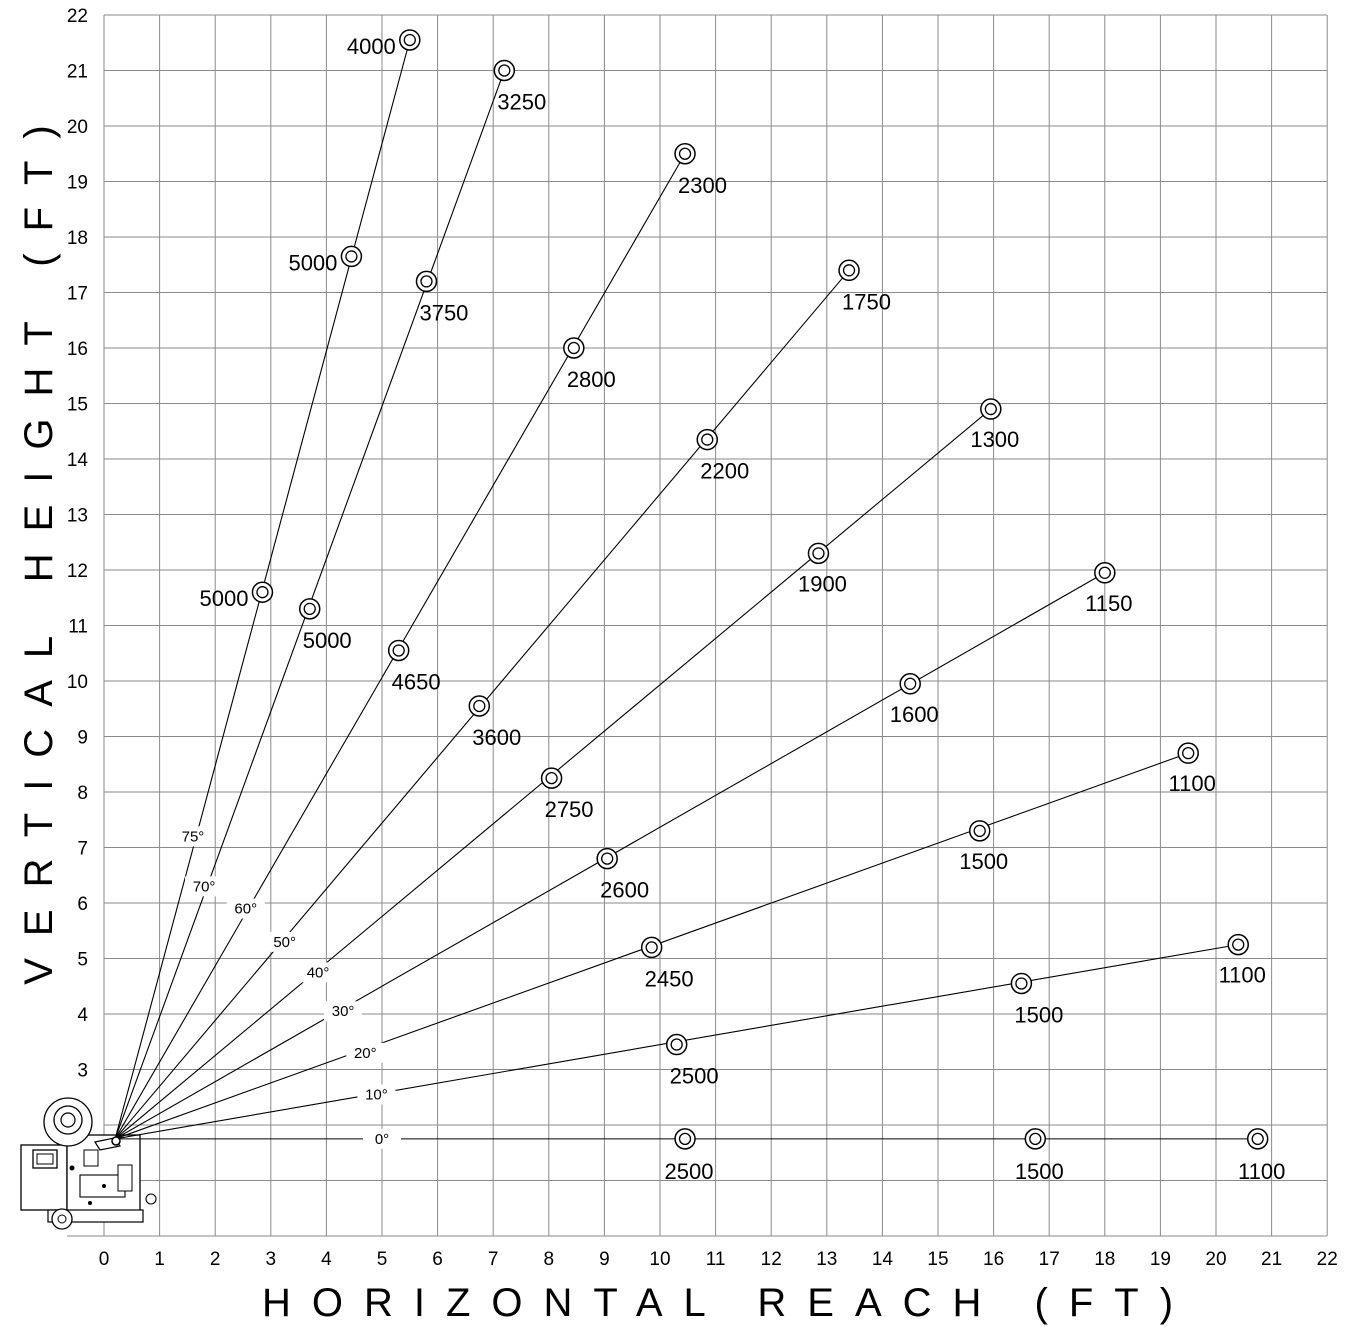 The image size is (1355, 1327). What do you see at coordinates (1215, 1259) in the screenshot?
I see `x-tick-label: 20` at bounding box center [1215, 1259].